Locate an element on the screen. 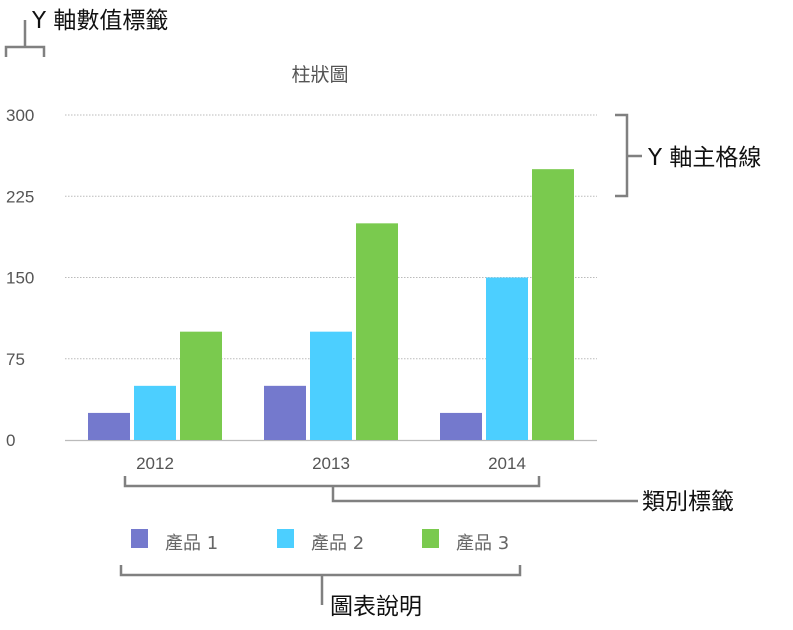  x-category-label: 2012 is located at coordinates (155, 463).